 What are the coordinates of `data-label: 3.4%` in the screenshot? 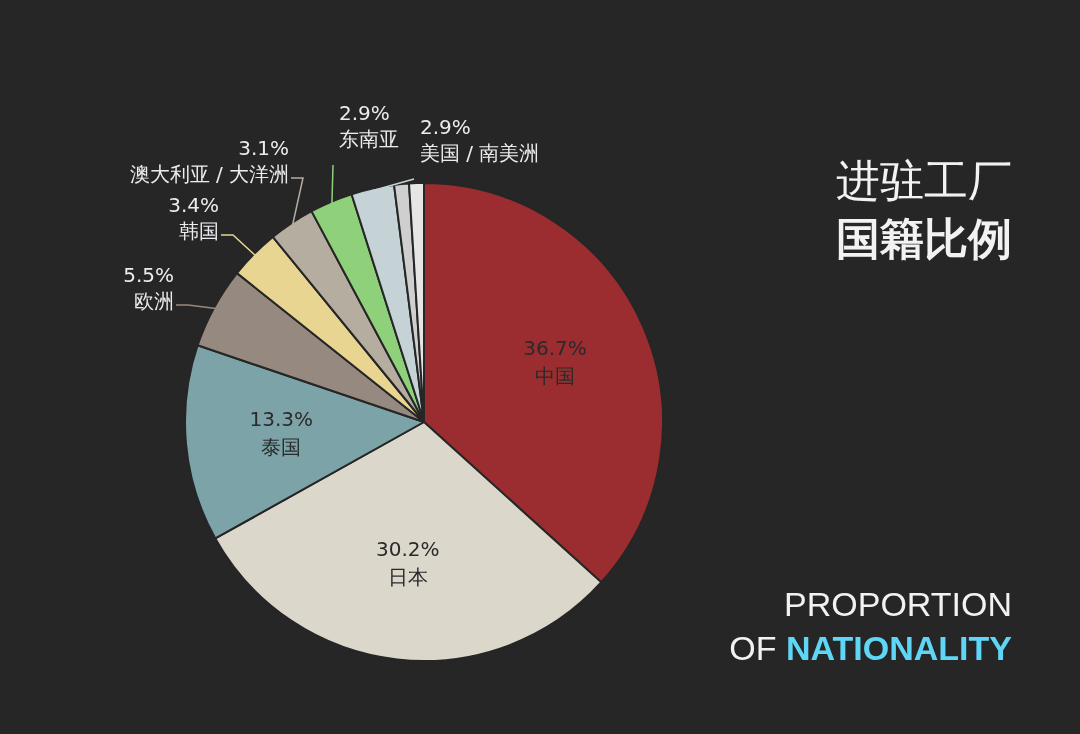 It's located at (193, 205).